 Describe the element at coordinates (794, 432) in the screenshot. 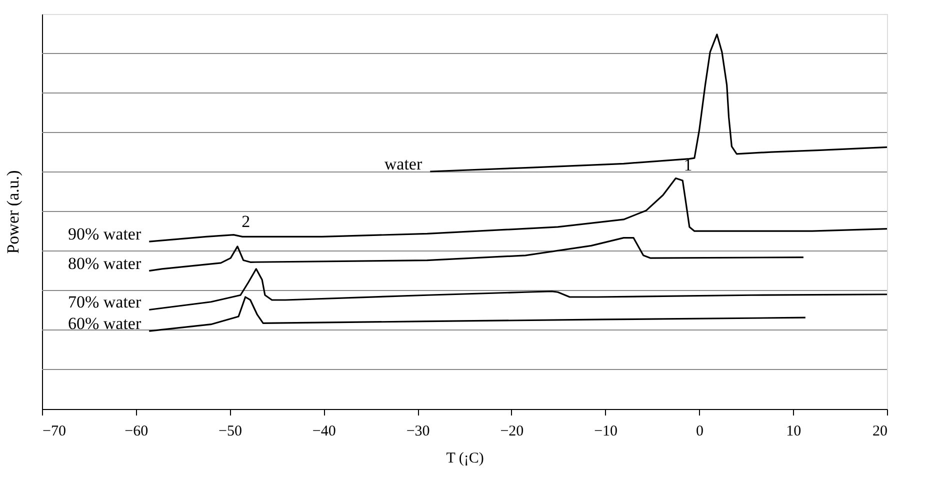

I see `x-tick-label: 10` at that location.